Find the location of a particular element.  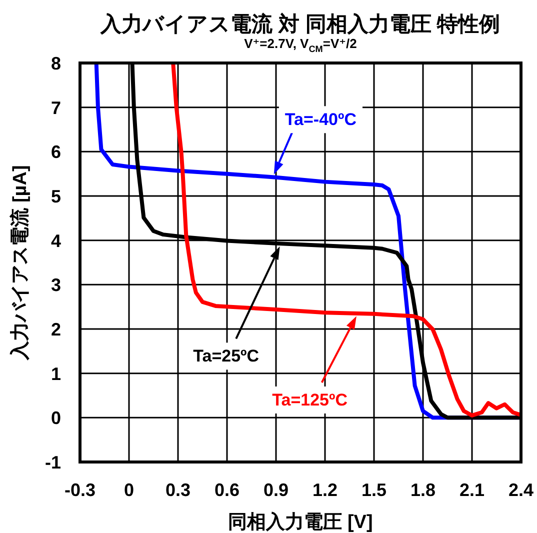

y-tick-label: 2 is located at coordinates (55, 330).